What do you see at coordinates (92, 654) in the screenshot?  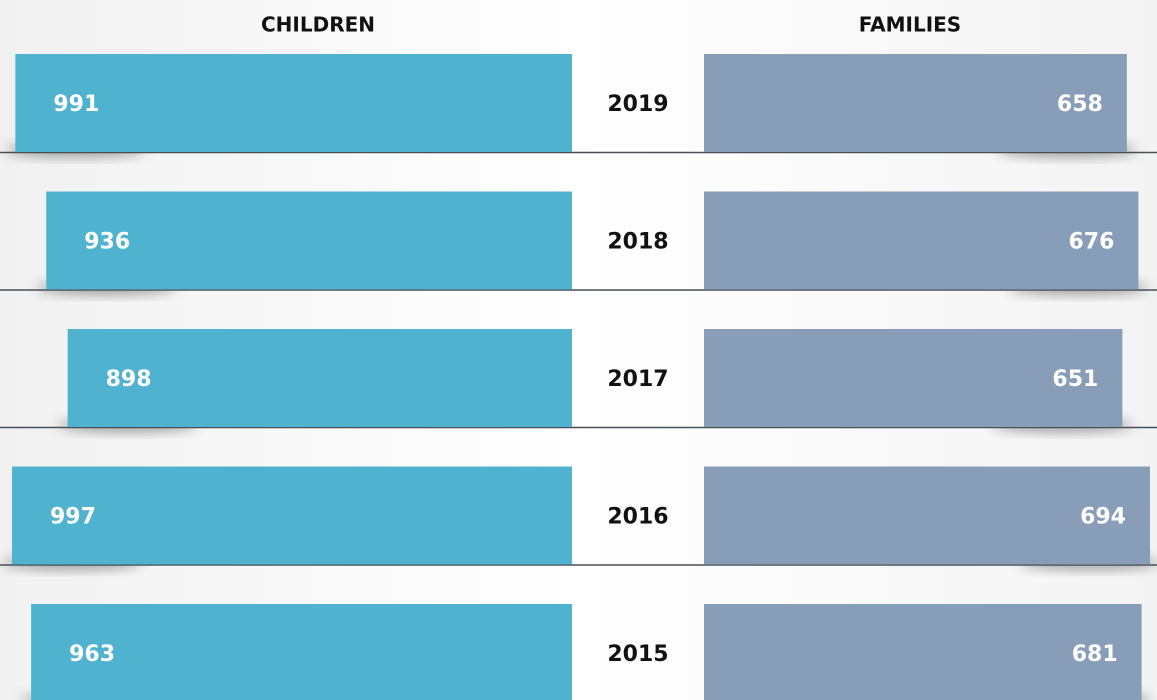 I see `value-label: 963` at bounding box center [92, 654].